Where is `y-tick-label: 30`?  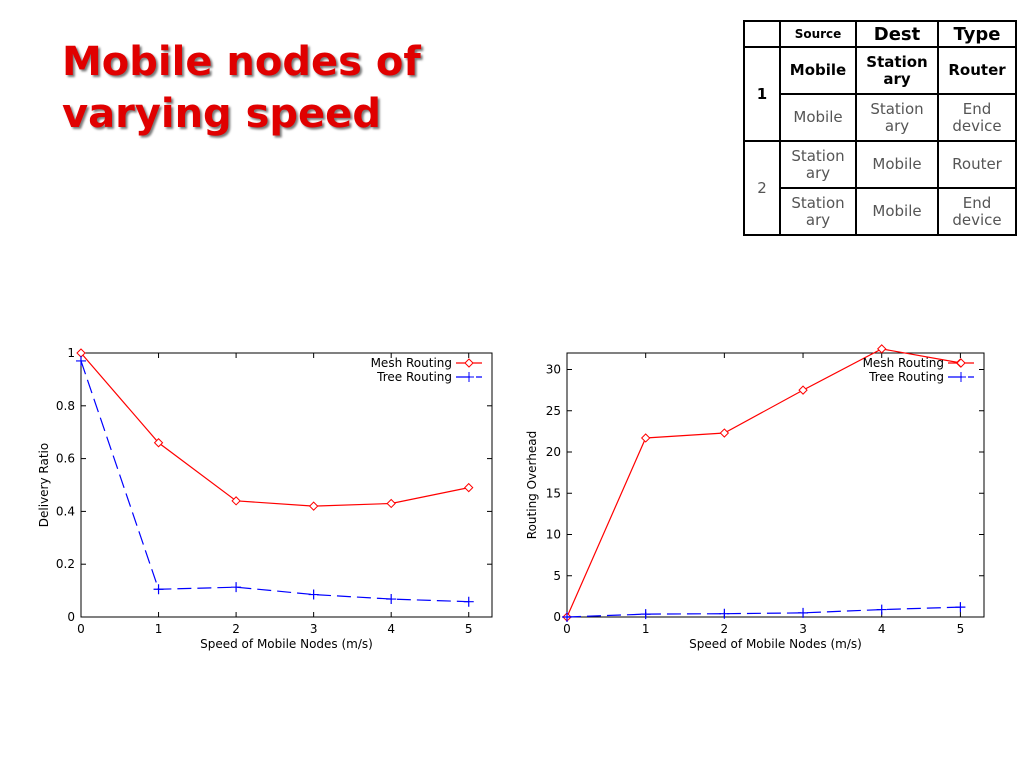 y-tick-label: 30 is located at coordinates (553, 370).